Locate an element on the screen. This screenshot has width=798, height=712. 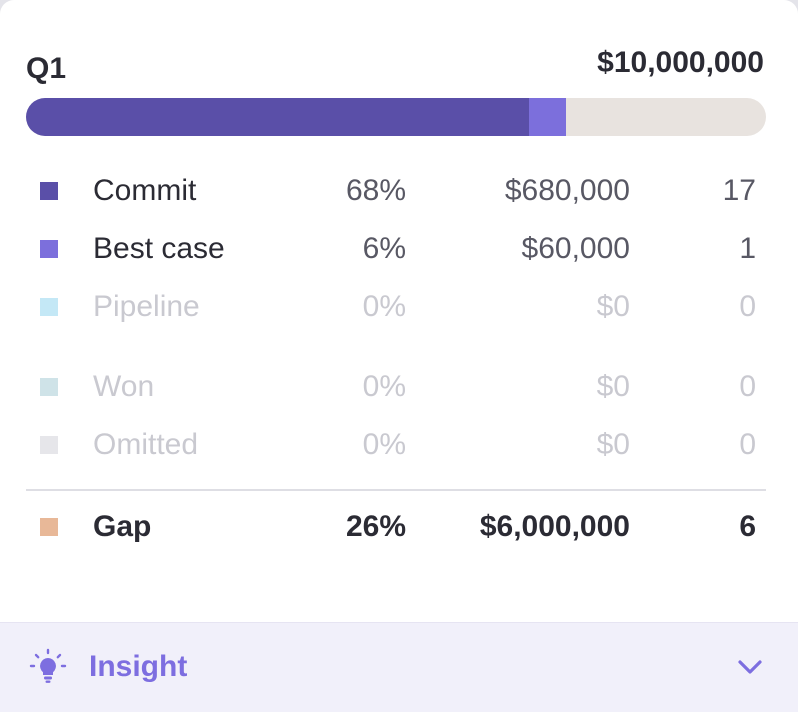
target-amount: $10,000,000 is located at coordinates (680, 62).